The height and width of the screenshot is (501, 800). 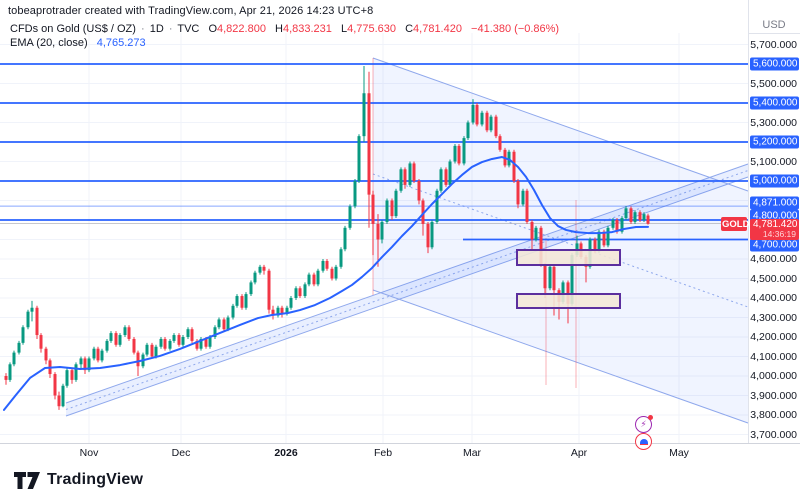 I want to click on price-axis-label: 5,100.000, so click(x=773, y=161).